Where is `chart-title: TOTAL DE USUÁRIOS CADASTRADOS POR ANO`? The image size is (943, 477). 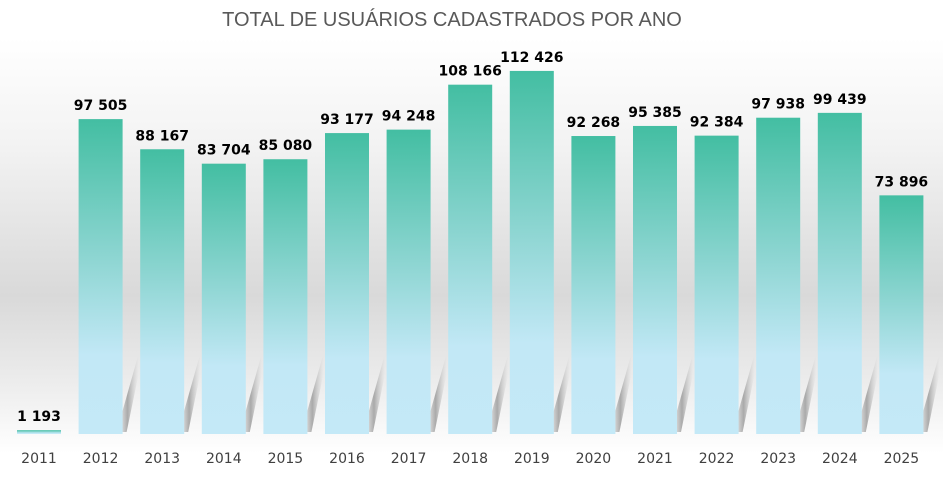 chart-title: TOTAL DE USUÁRIOS CADASTRADOS POR ANO is located at coordinates (452, 19).